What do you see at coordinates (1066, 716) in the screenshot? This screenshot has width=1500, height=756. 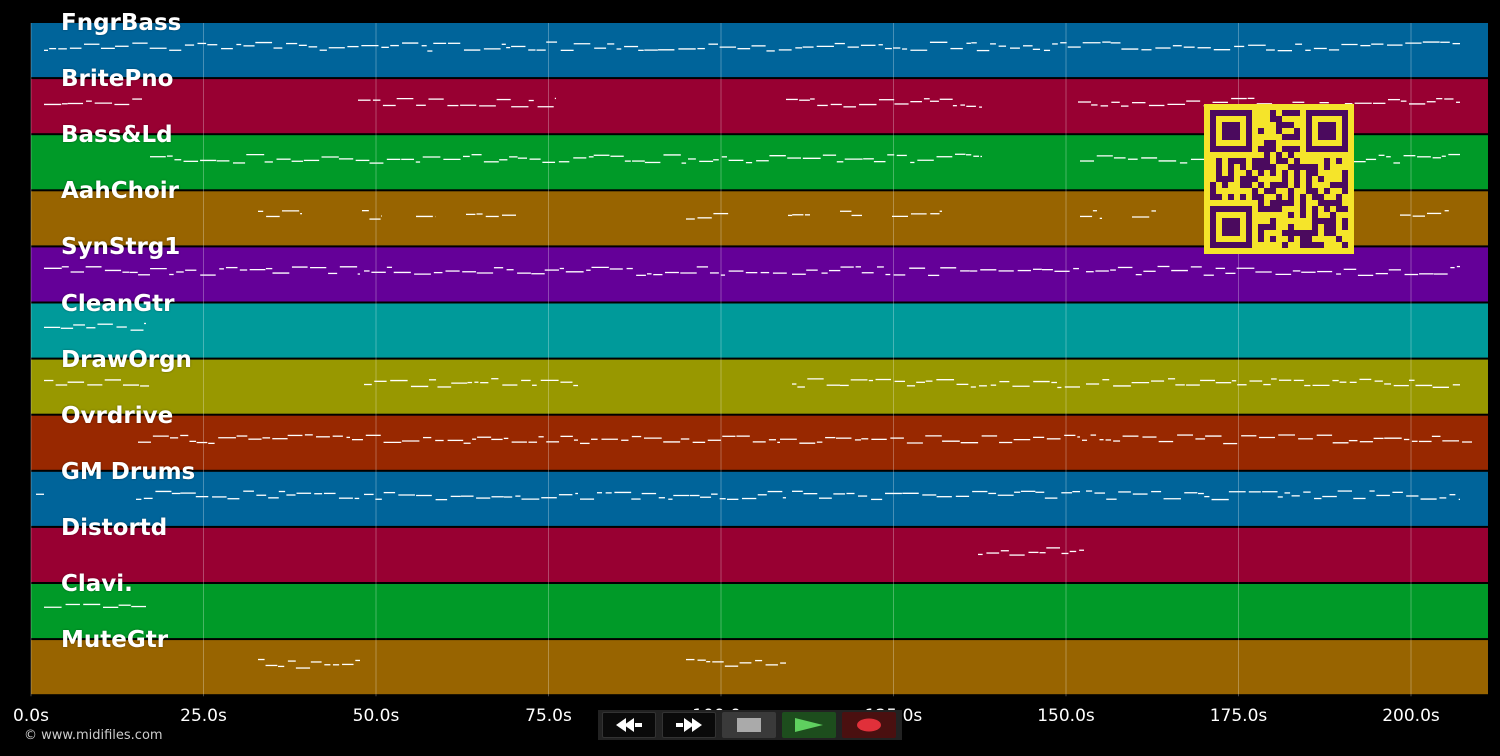 I see `time-tick-label: 150.0s` at bounding box center [1066, 716].